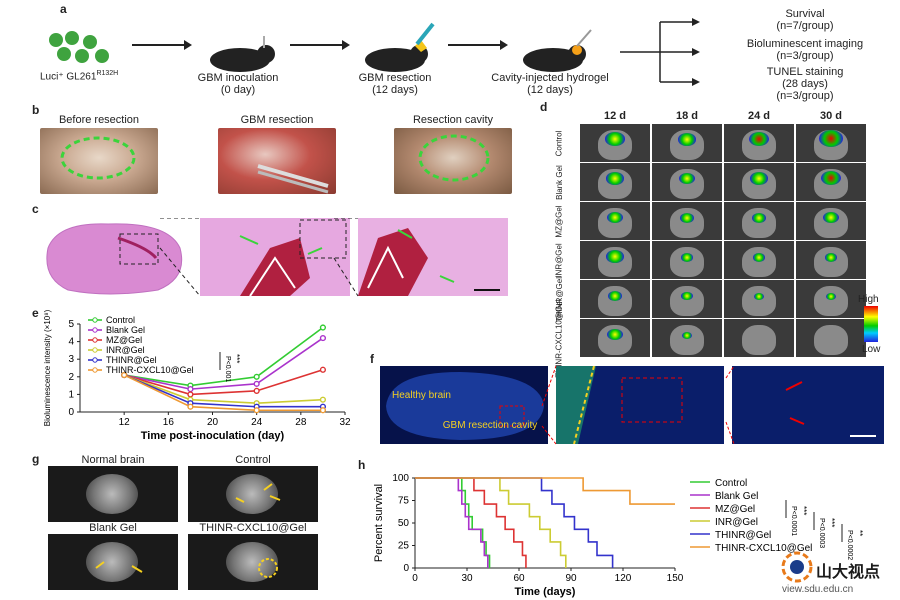 Image resolution: width=900 pixels, height=600 pixels. Describe the element at coordinates (113, 494) in the screenshot. I see `mri-normal-brain` at that location.